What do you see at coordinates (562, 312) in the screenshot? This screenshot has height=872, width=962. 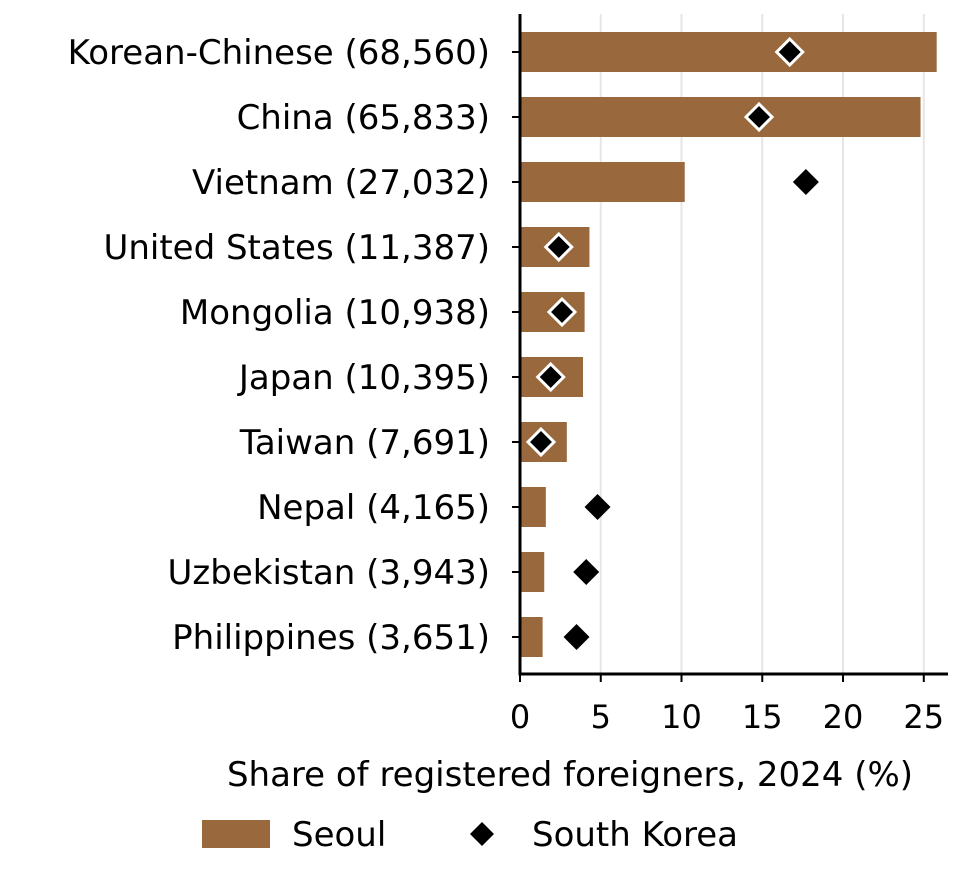 I see `marker-mongolia` at bounding box center [562, 312].